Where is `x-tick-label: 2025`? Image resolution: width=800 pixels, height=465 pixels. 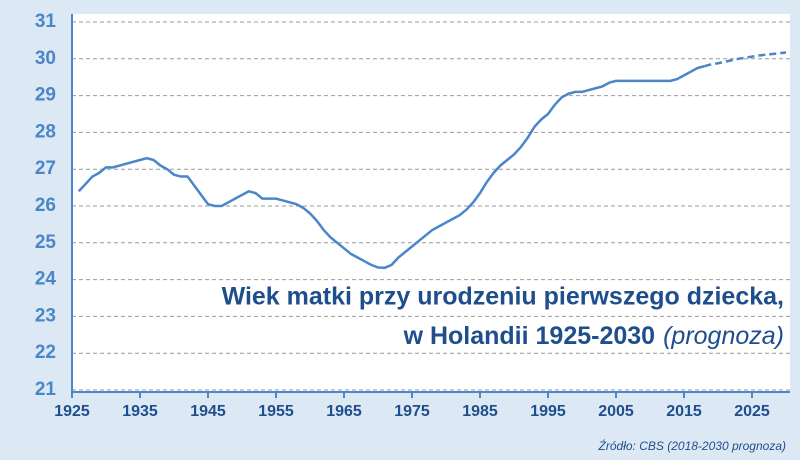
x-tick-label: 2025 is located at coordinates (752, 411).